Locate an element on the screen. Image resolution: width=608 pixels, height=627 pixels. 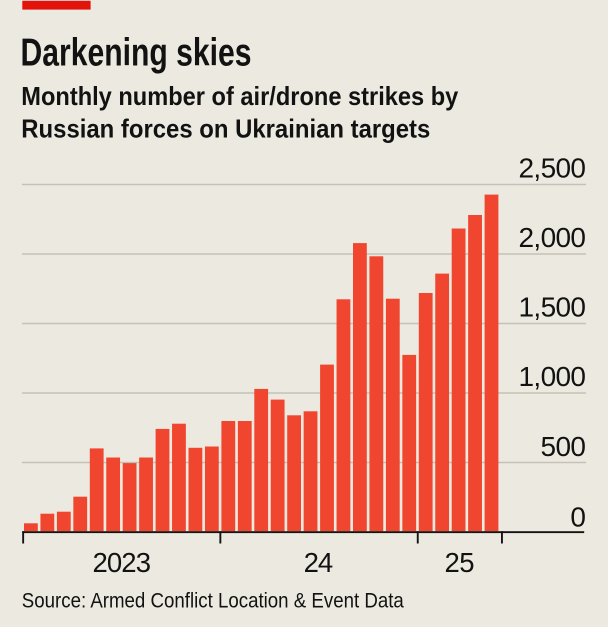
svg-text: 2,000 is located at coordinates (553, 237).